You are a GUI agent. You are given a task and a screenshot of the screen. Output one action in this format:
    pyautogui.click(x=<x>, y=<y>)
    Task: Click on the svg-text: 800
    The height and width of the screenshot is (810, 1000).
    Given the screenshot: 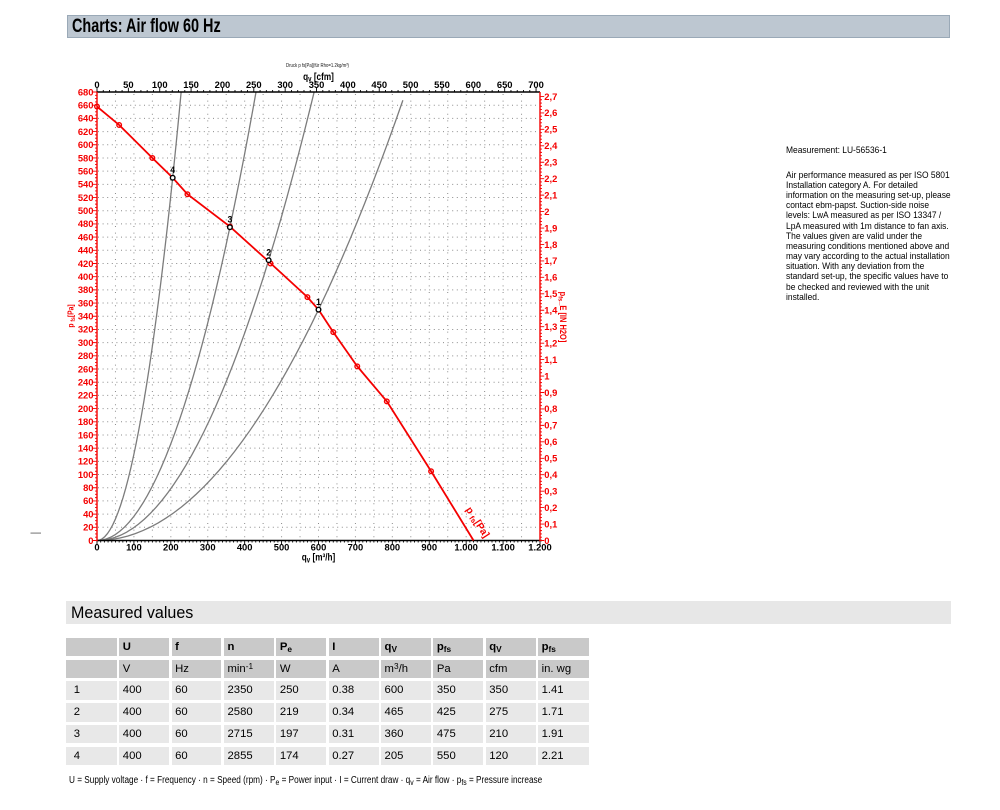 What is the action you would take?
    pyautogui.click(x=393, y=547)
    